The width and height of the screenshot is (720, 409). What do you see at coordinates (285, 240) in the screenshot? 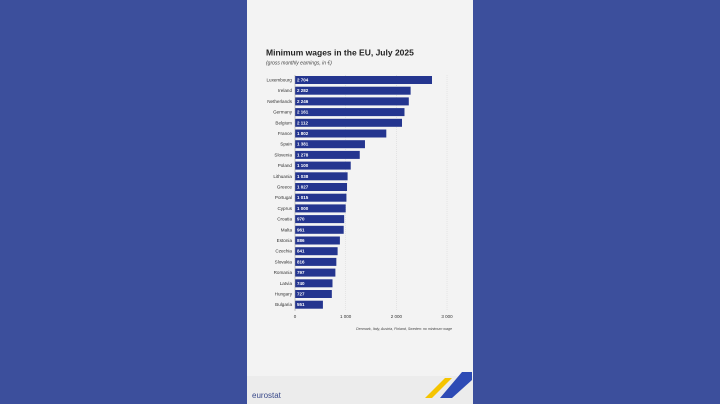
I see `y-tick-label: Estonia` at bounding box center [285, 240].